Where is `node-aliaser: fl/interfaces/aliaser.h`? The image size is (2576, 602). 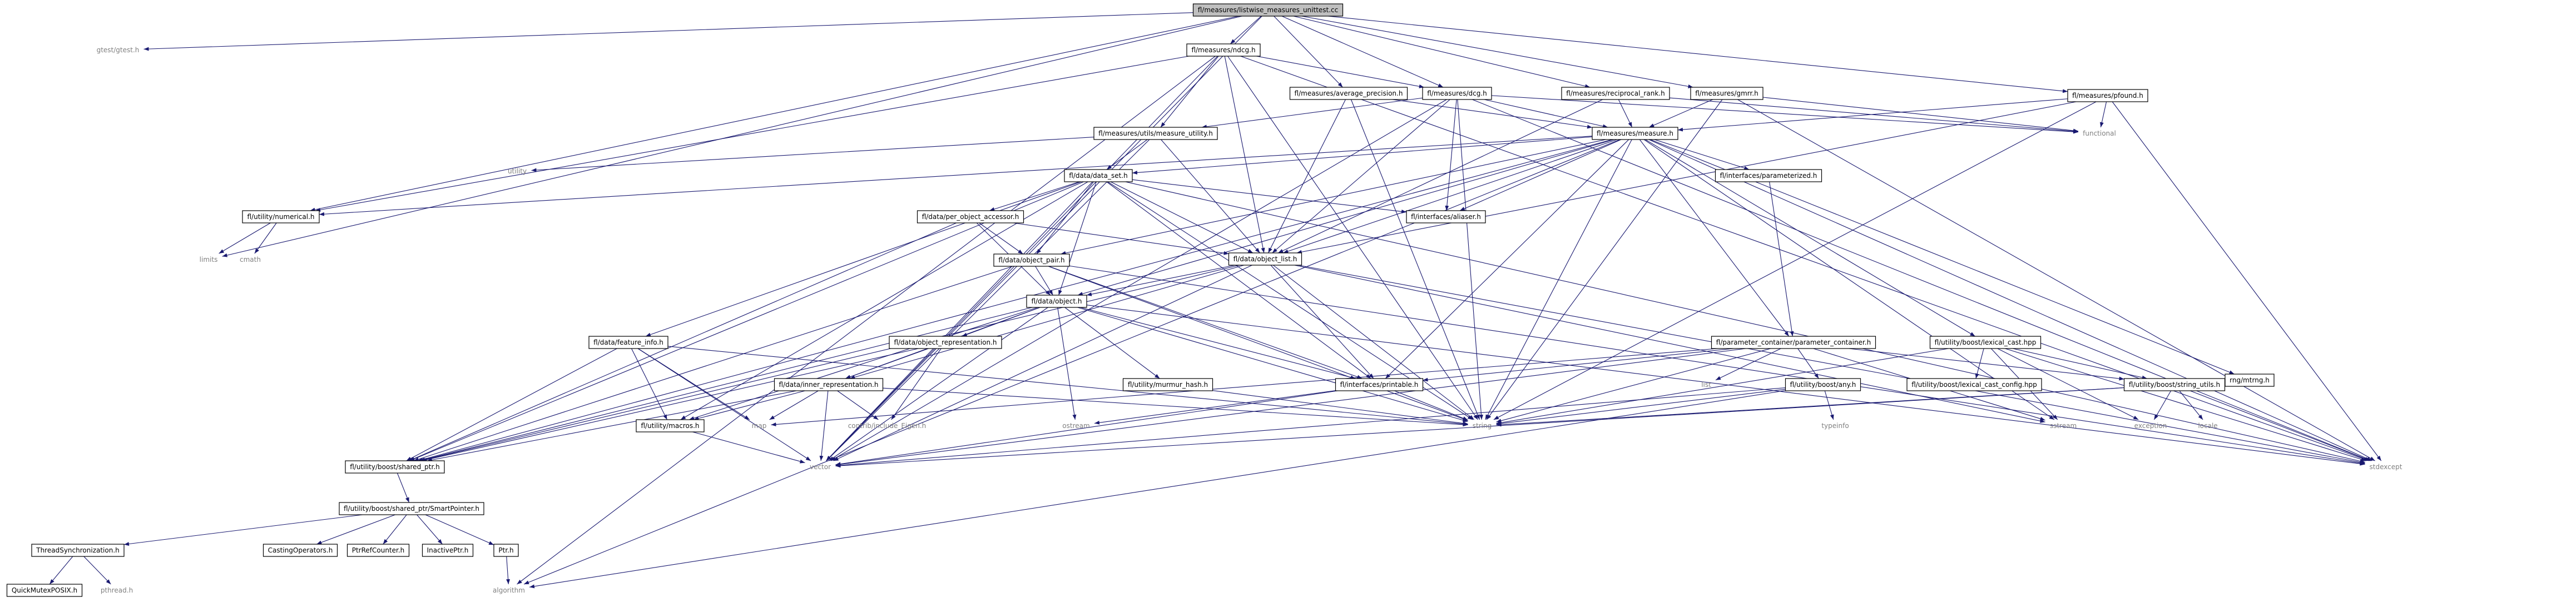
node-aliaser: fl/interfaces/aliaser.h is located at coordinates (1446, 216).